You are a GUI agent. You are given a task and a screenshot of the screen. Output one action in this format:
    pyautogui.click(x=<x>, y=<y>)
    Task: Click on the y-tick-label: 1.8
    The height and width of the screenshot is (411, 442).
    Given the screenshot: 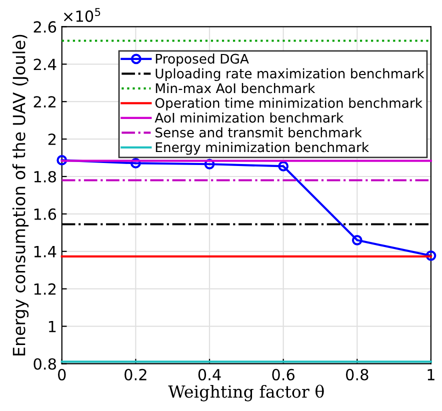 What is the action you would take?
    pyautogui.click(x=45, y=176)
    